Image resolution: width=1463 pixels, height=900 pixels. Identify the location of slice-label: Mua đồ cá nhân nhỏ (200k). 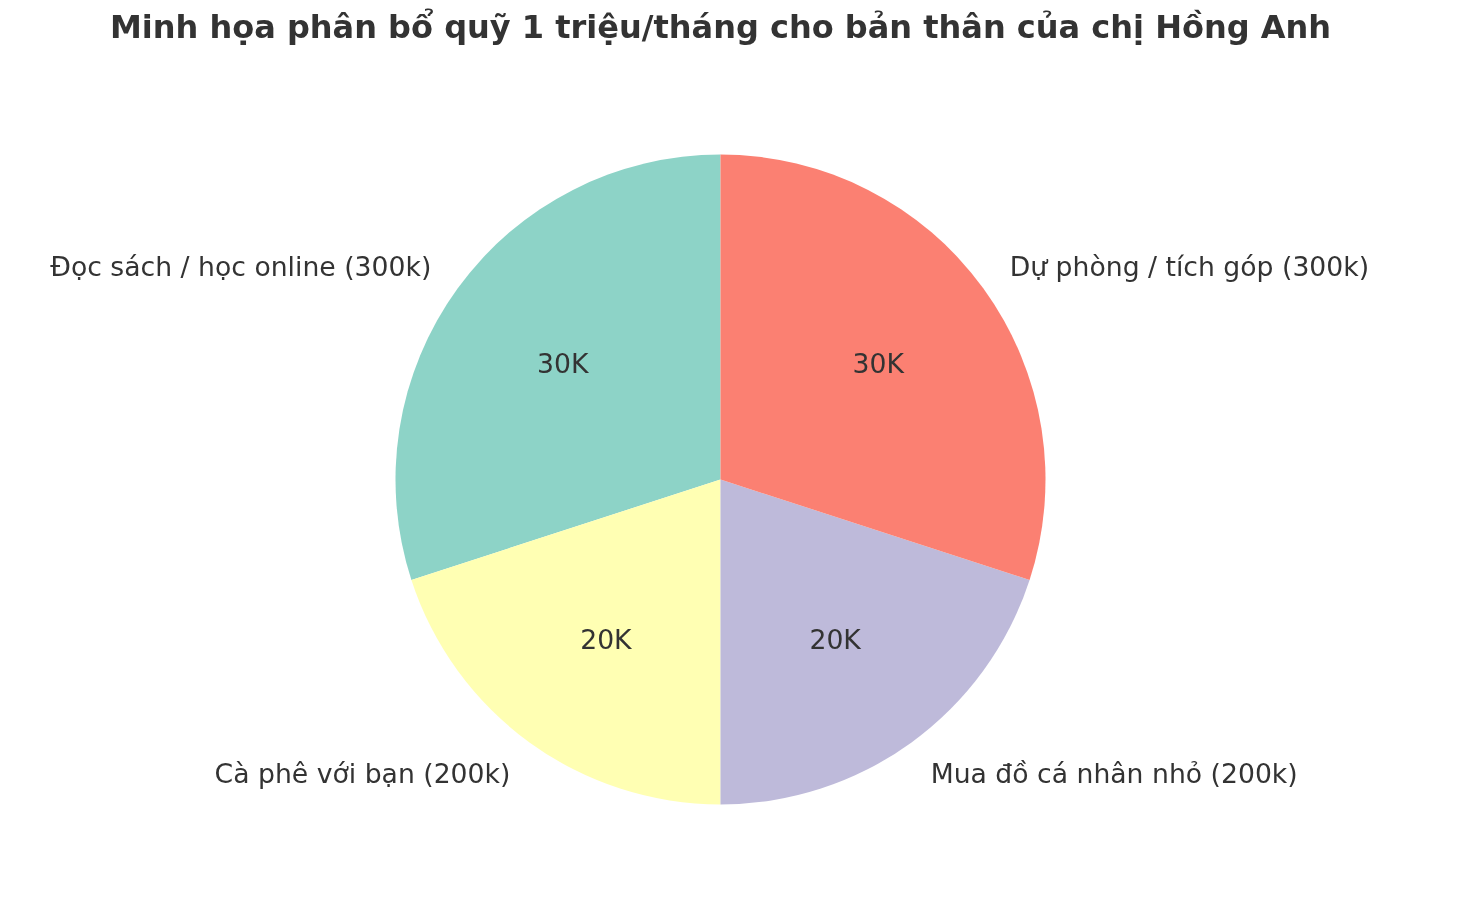
(1114, 773).